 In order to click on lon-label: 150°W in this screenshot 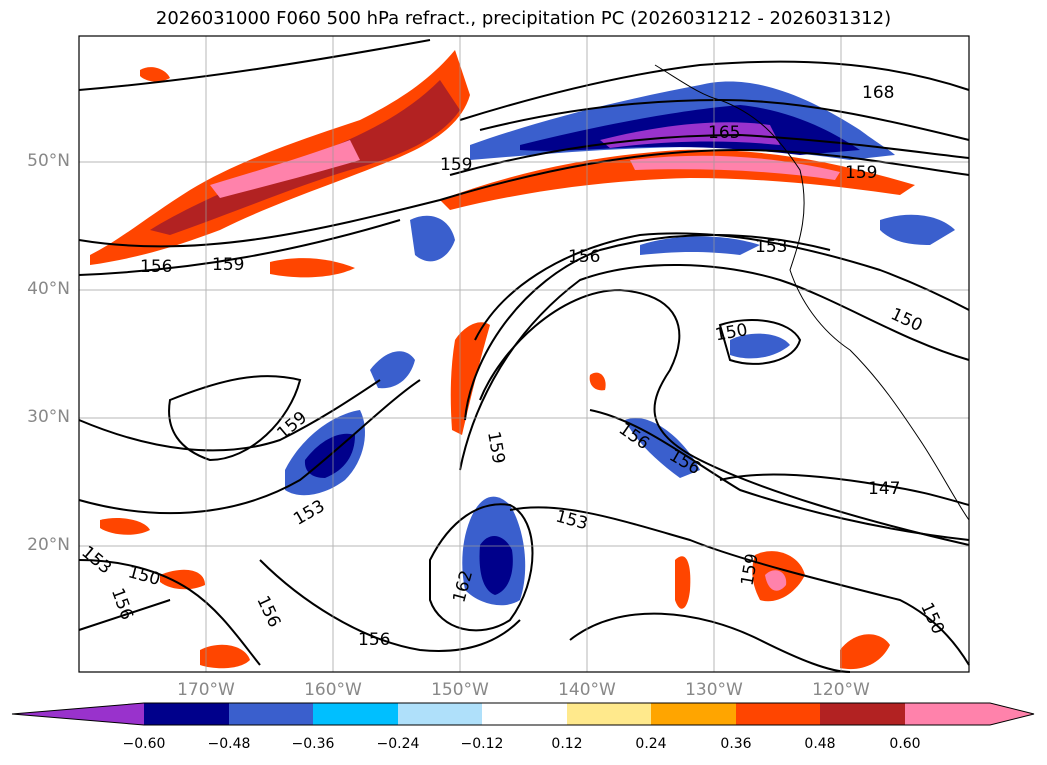, I will do `click(460, 690)`.